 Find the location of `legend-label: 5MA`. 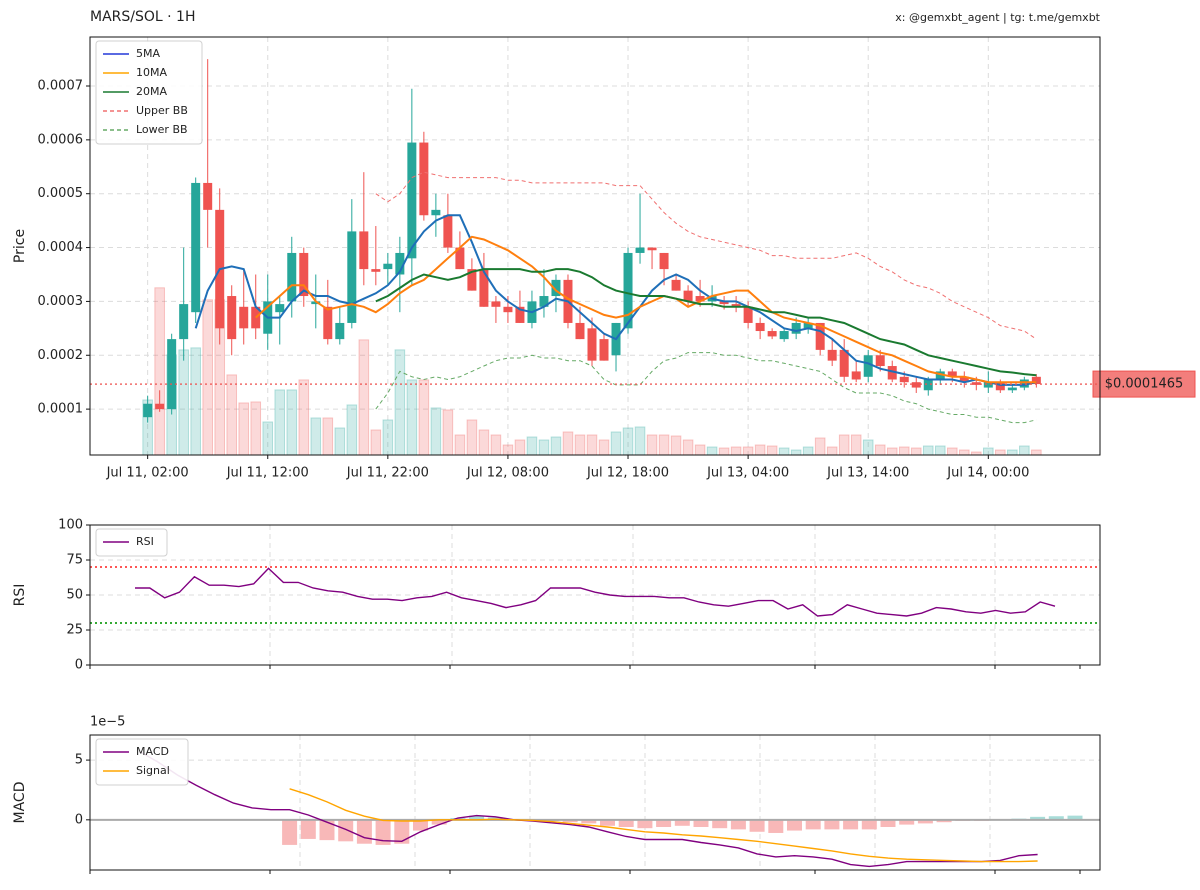

legend-label: 5MA is located at coordinates (148, 53).